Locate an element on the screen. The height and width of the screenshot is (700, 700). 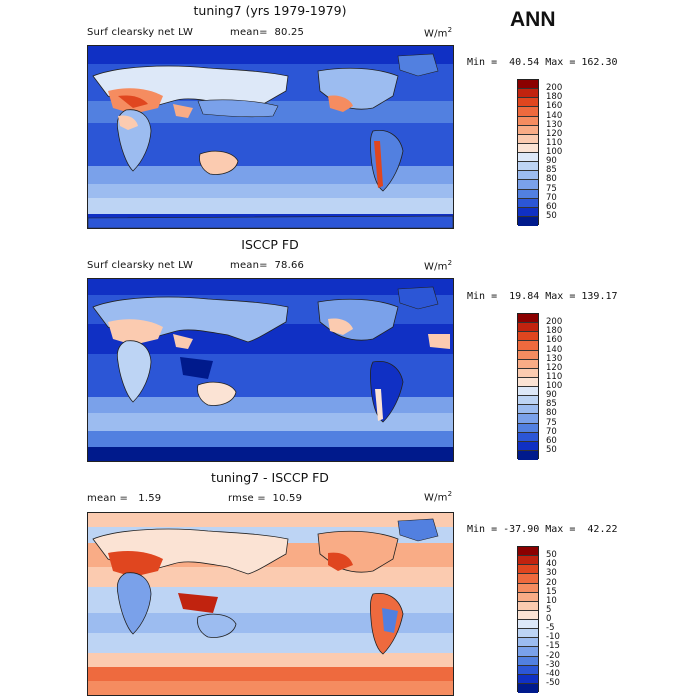
colorbar-label: -5 is located at coordinates (550, 628).